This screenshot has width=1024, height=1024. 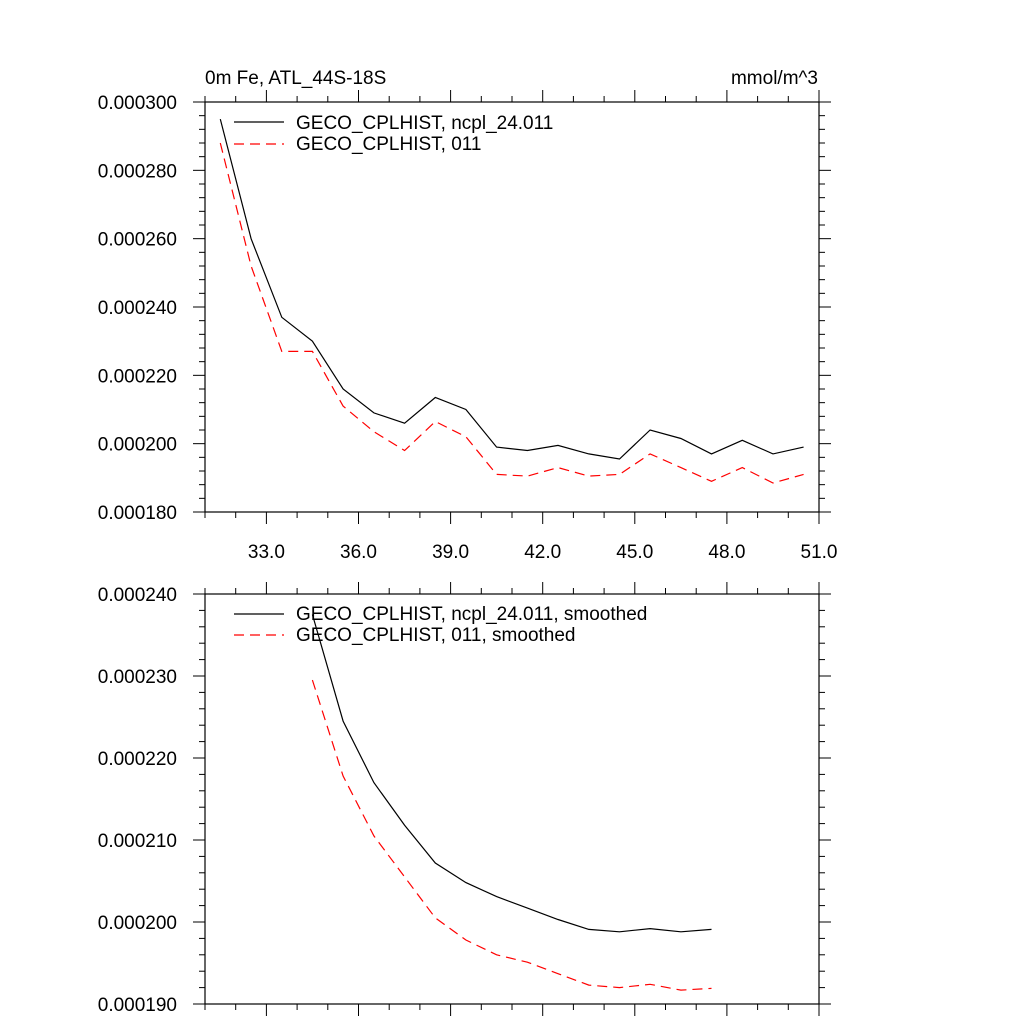 What do you see at coordinates (358, 552) in the screenshot?
I see `x-tick-label: 36.0` at bounding box center [358, 552].